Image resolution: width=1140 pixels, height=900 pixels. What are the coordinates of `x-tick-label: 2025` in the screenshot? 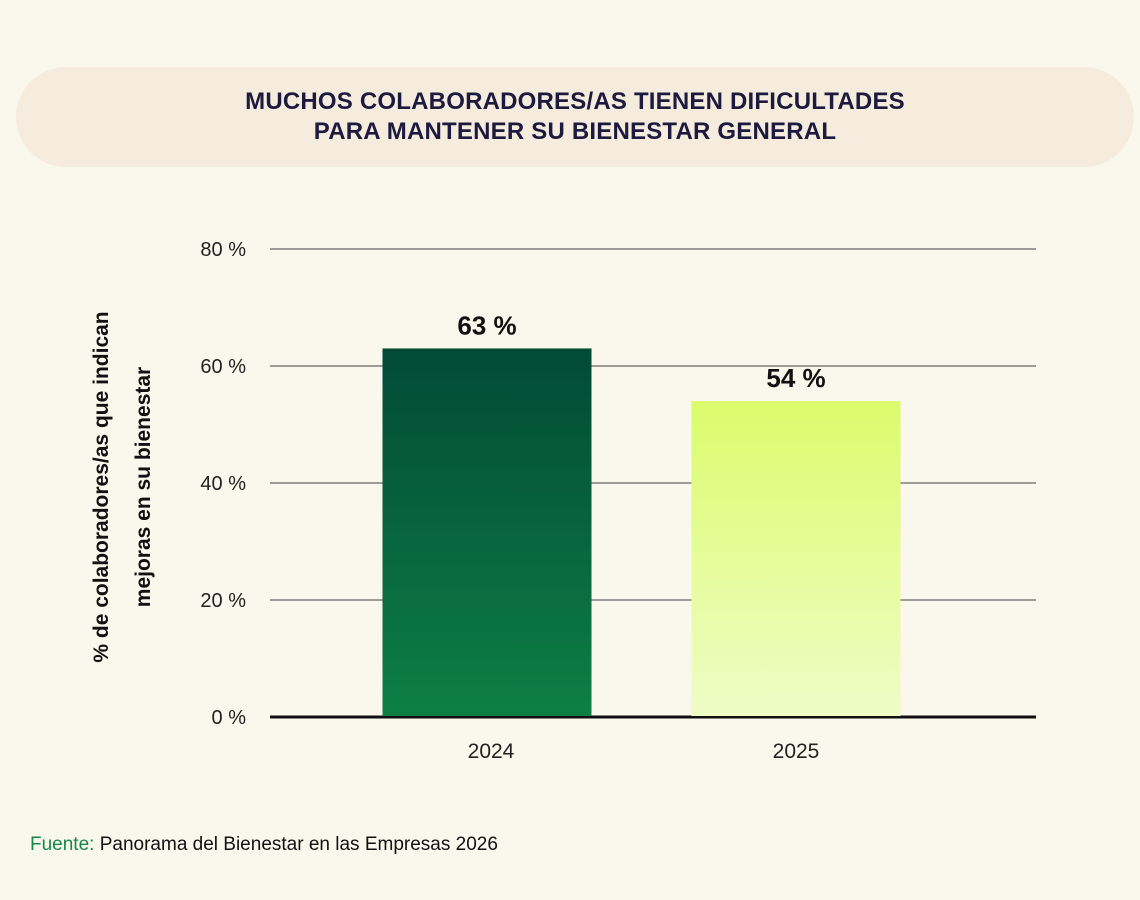 It's located at (796, 751).